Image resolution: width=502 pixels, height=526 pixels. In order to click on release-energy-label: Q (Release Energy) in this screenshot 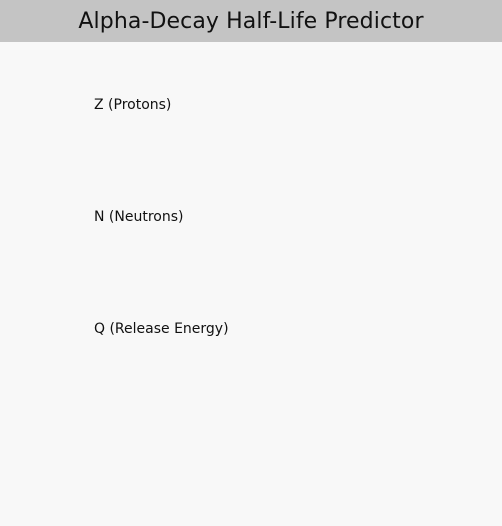, I will do `click(161, 329)`.